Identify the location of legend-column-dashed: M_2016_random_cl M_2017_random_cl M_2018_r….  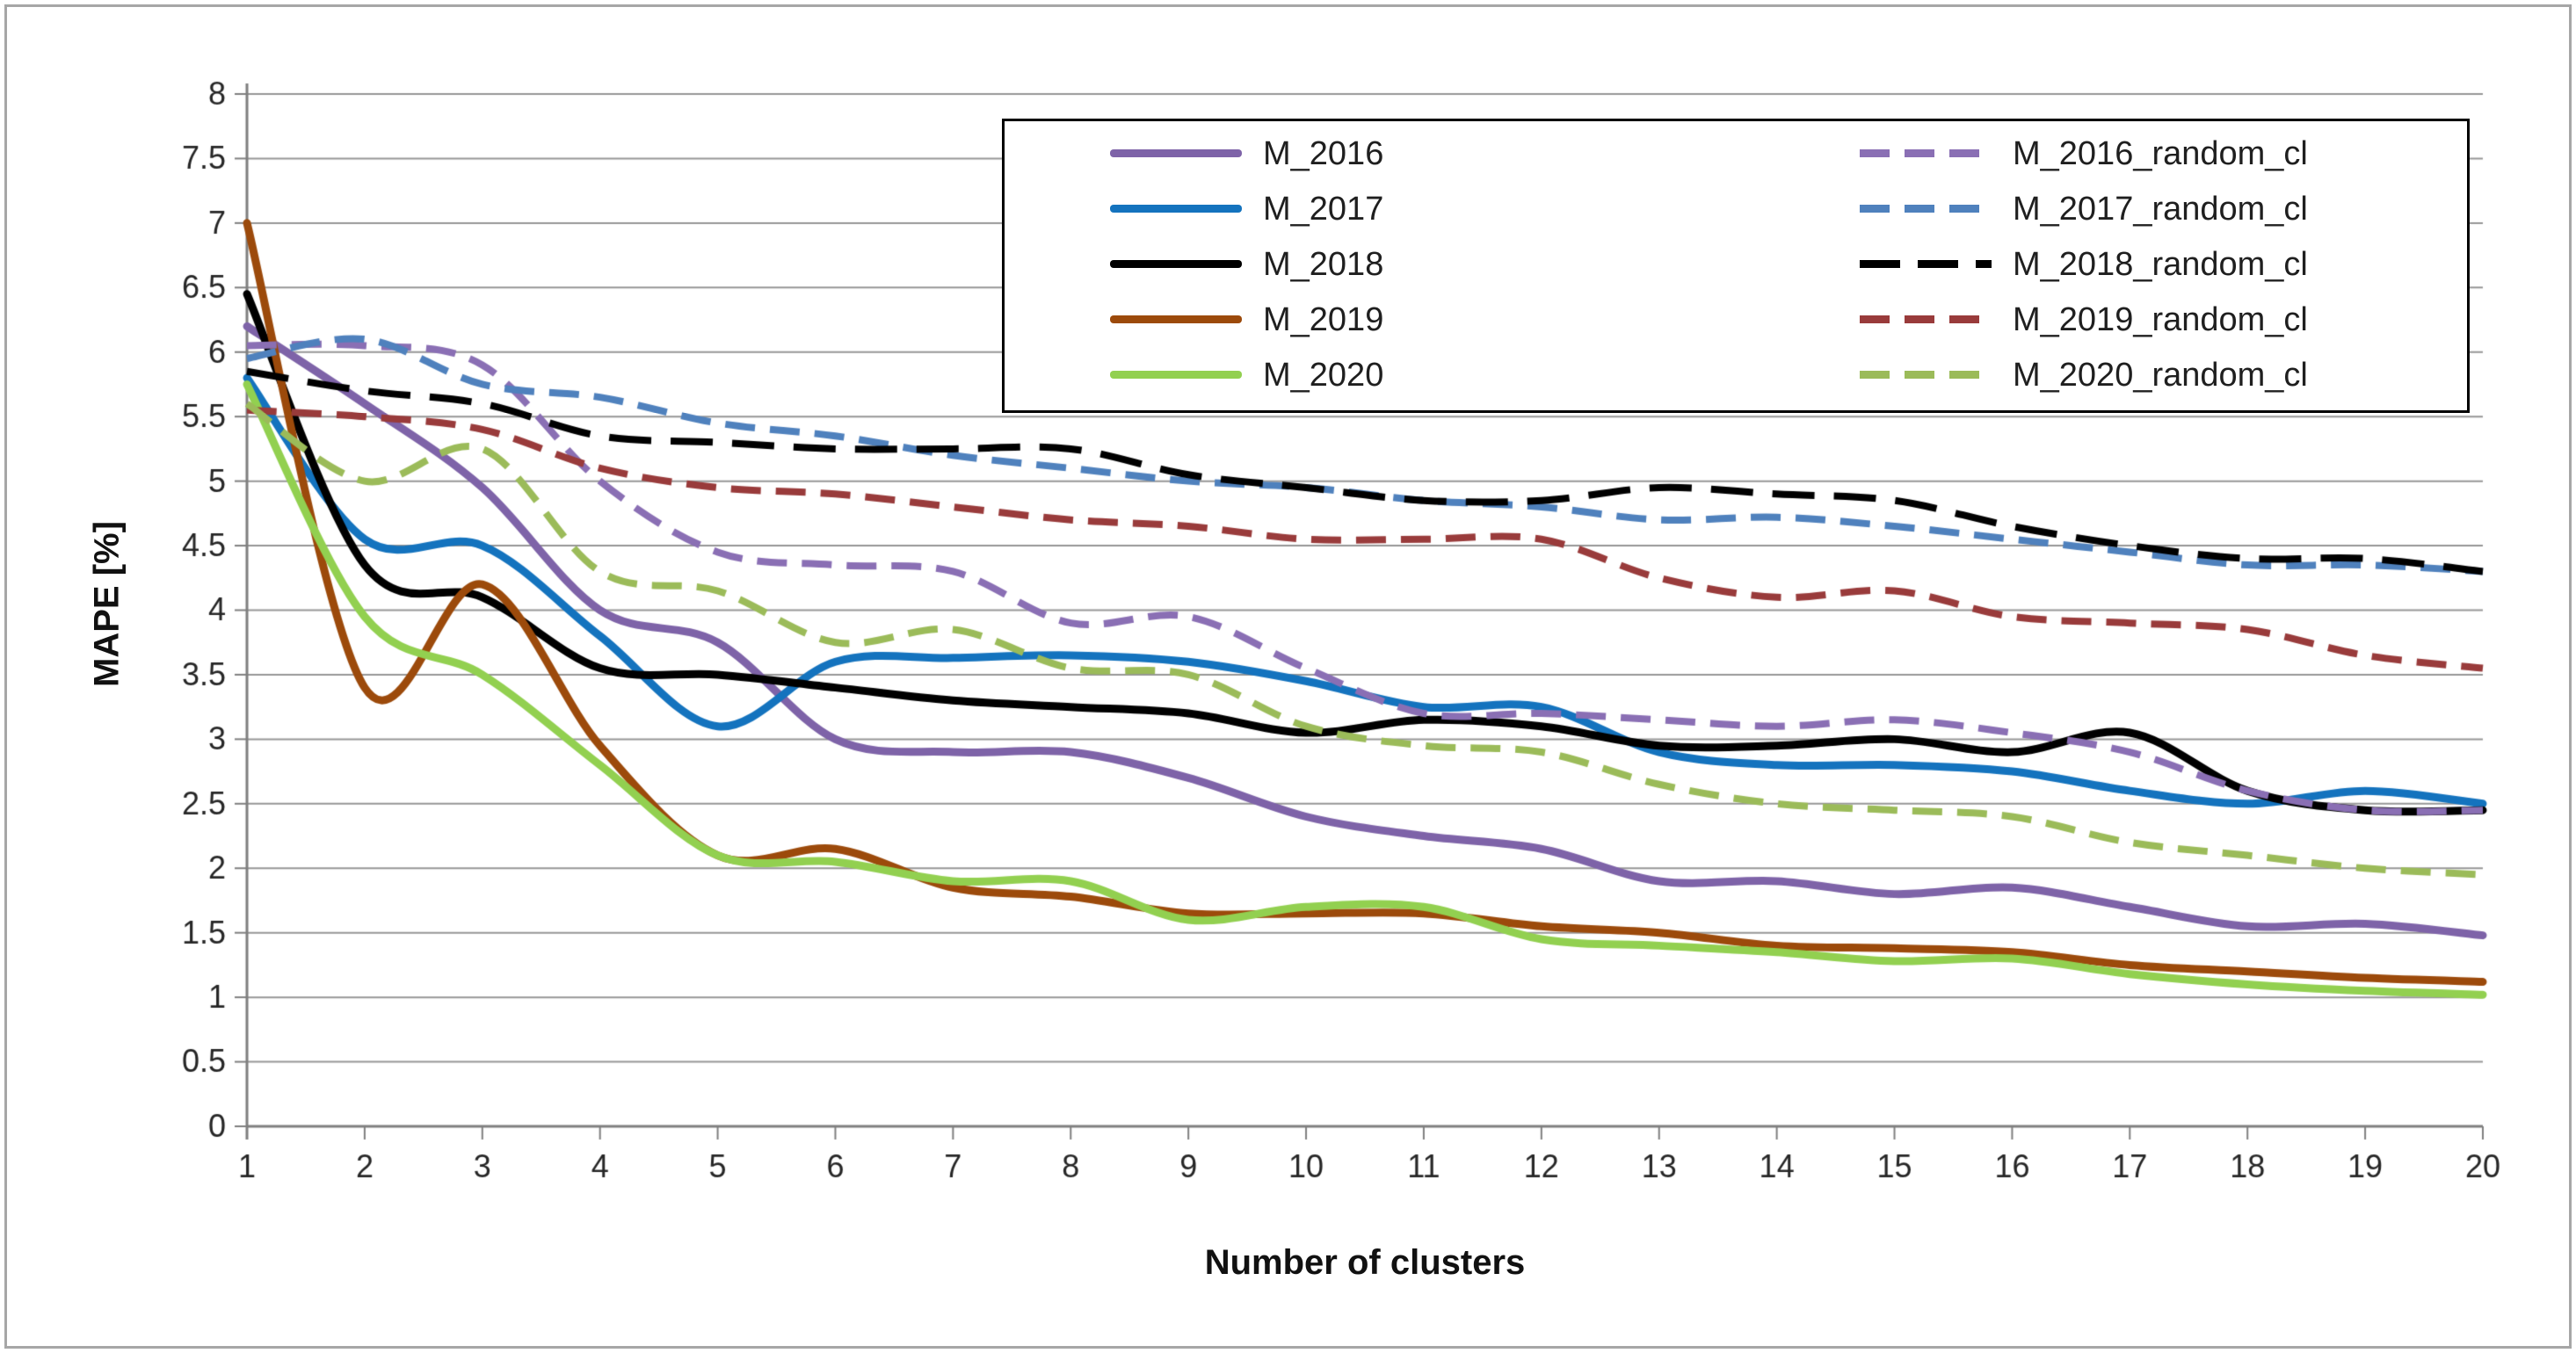
(2155, 268).